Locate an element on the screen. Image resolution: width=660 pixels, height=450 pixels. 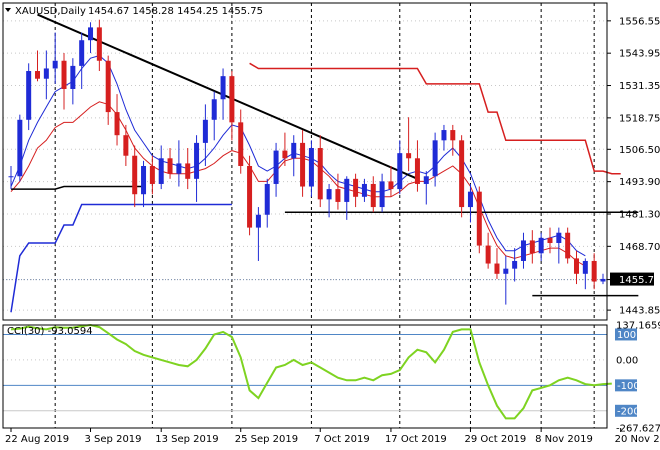
black-support-line is located at coordinates (77, 187).